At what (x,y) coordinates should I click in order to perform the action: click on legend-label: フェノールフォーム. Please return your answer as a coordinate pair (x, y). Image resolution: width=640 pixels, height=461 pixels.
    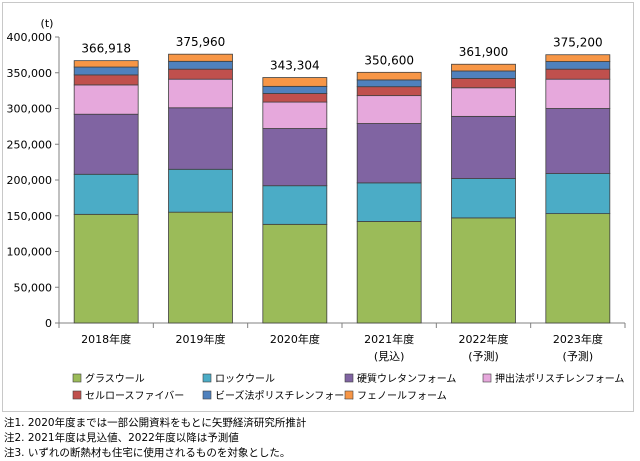
    Looking at the image, I should click on (402, 396).